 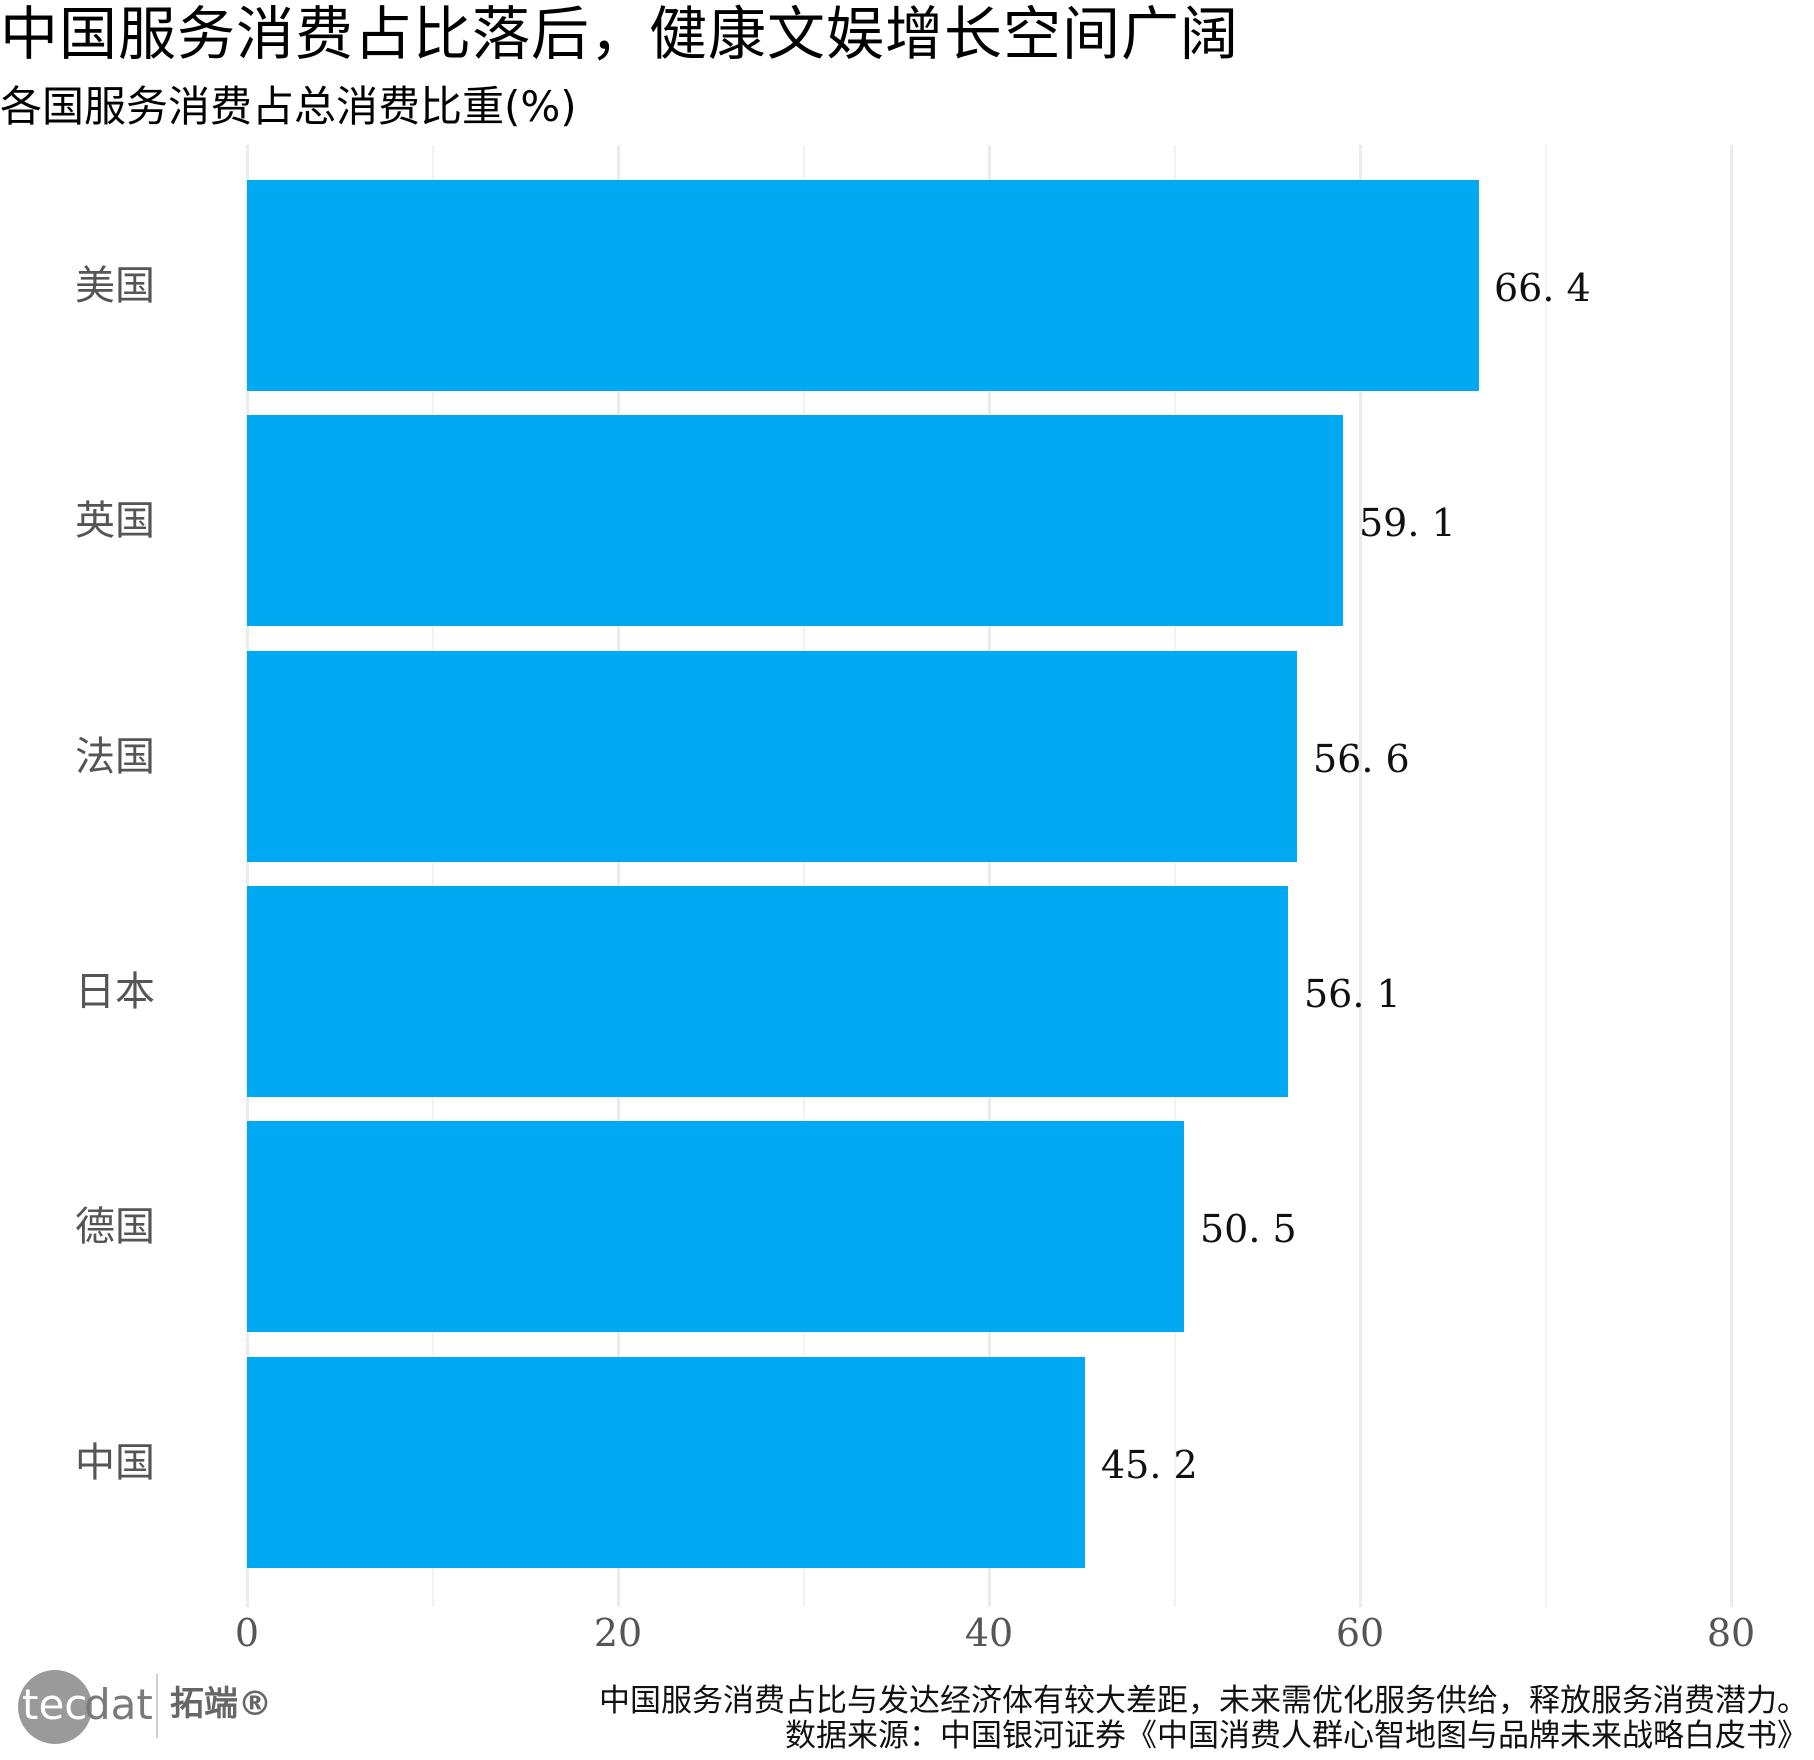 I want to click on category-label: 中国, so click(x=115, y=1463).